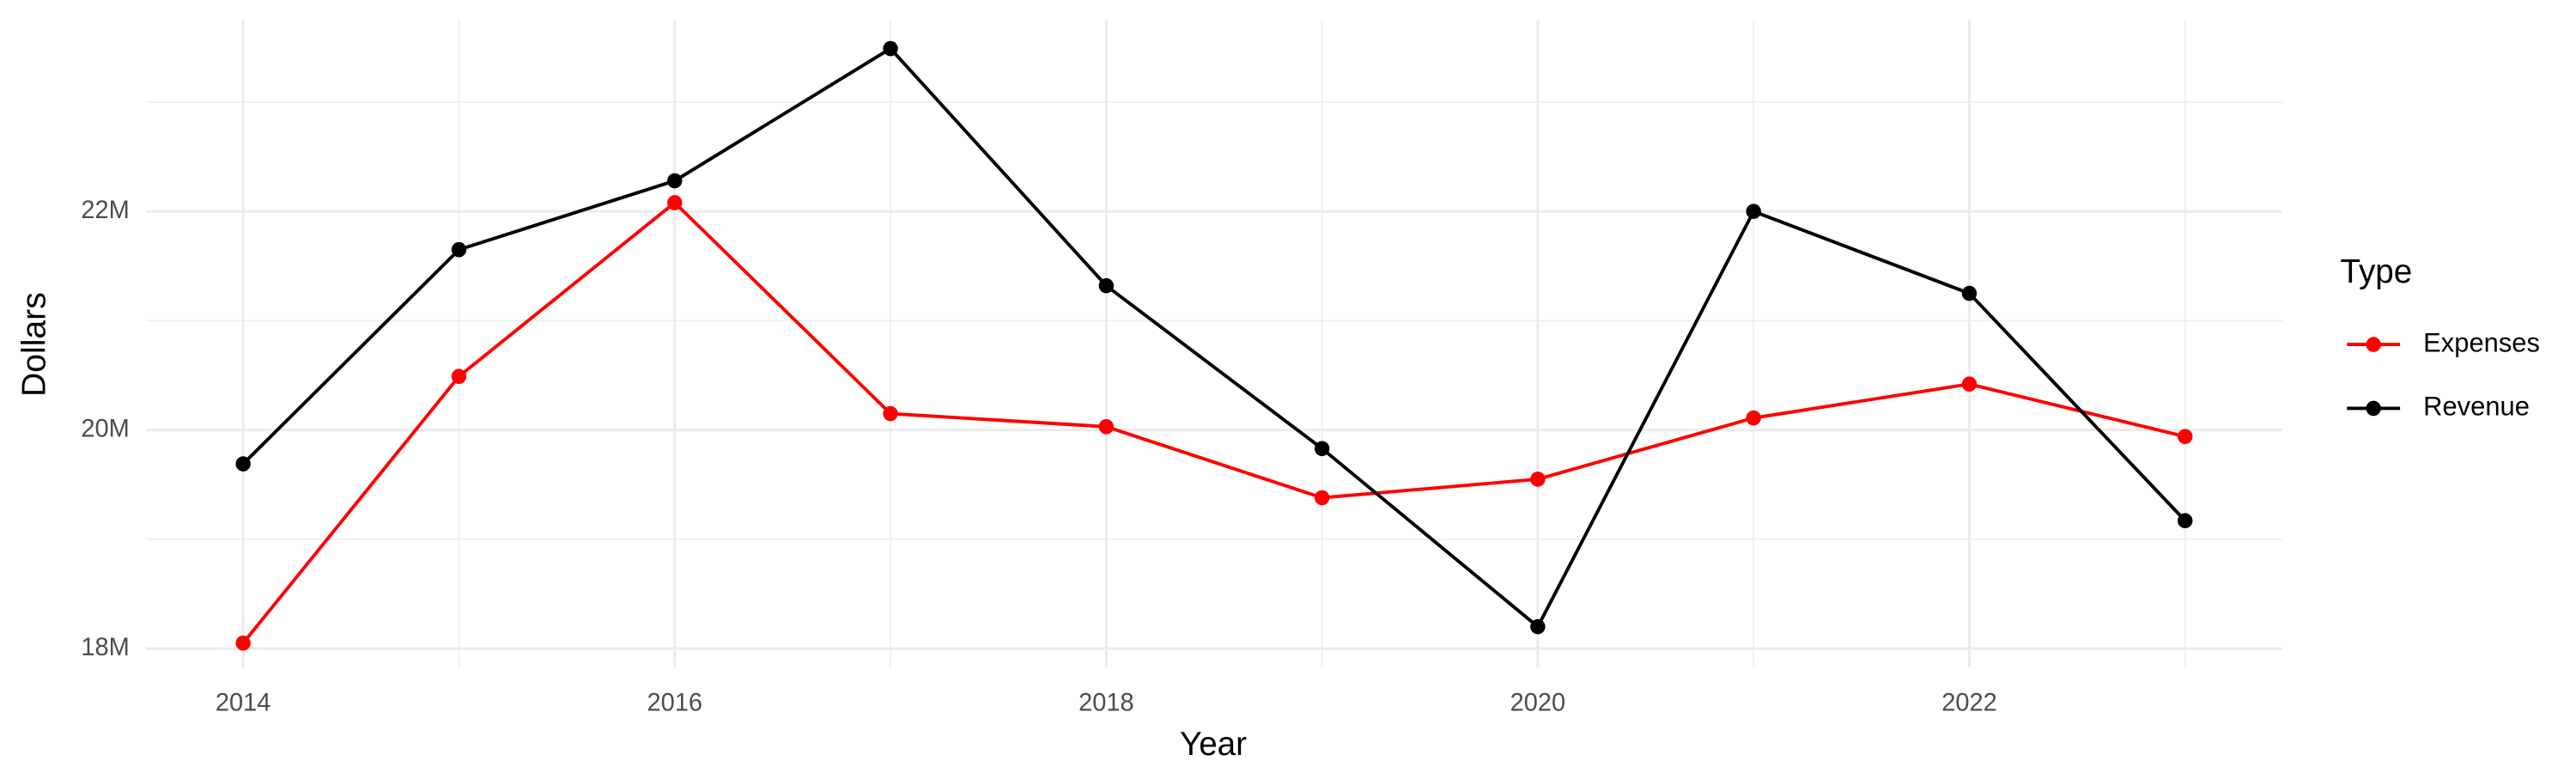 The width and height of the screenshot is (2576, 773). I want to click on y-tick-label: 22M, so click(105, 210).